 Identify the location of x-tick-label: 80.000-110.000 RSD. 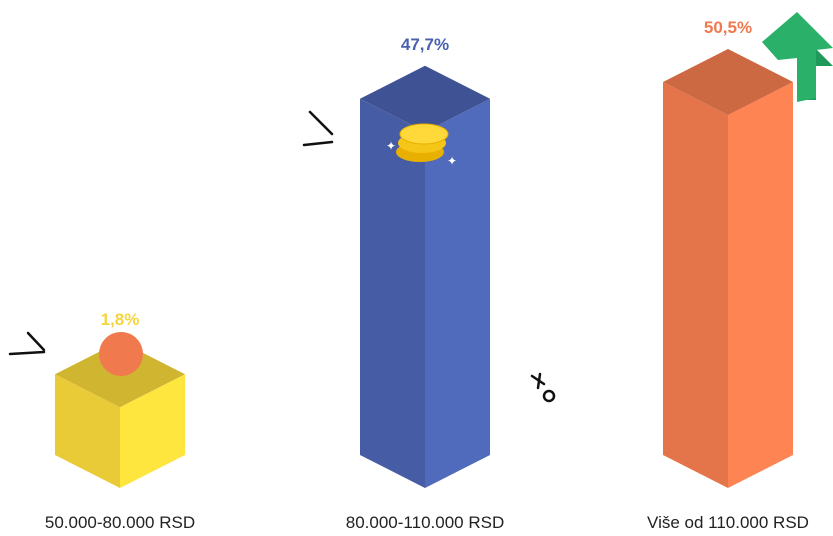
(425, 522).